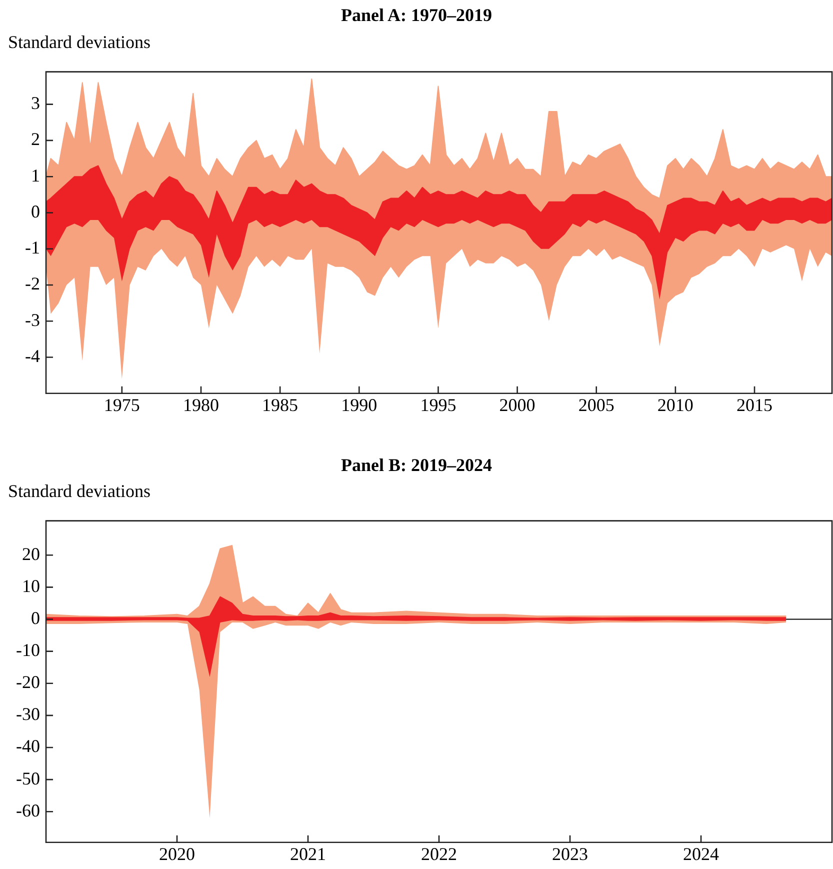 This screenshot has width=833, height=869. Describe the element at coordinates (280, 404) in the screenshot. I see `x-tick-label: 1985` at that location.